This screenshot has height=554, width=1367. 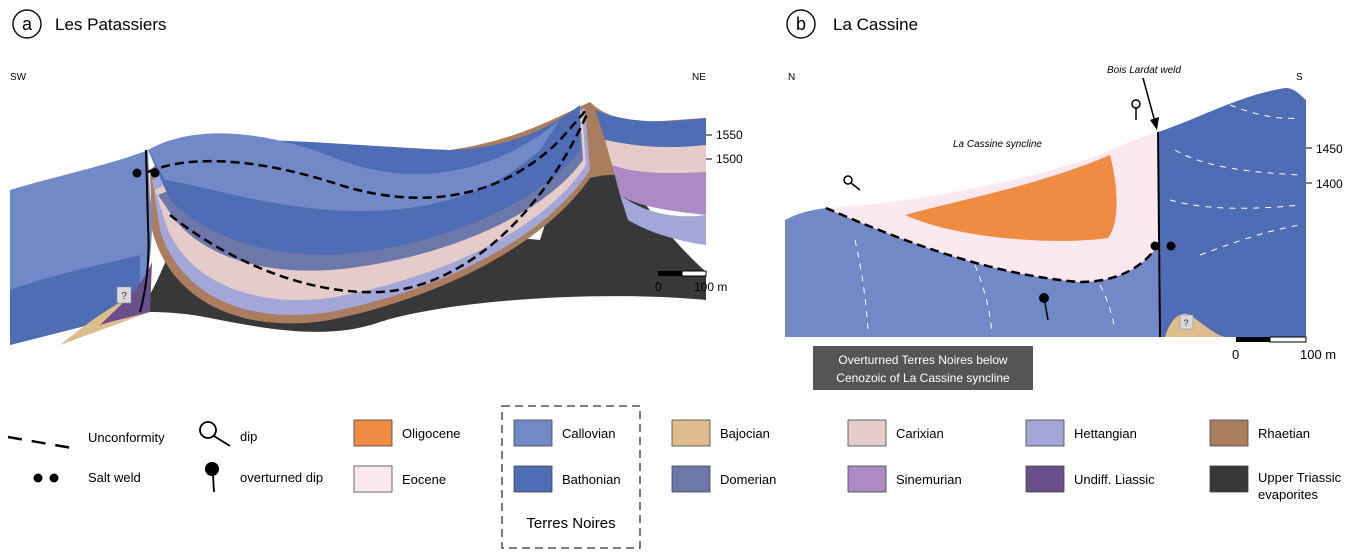 What do you see at coordinates (923, 368) in the screenshot?
I see `callout-box` at bounding box center [923, 368].